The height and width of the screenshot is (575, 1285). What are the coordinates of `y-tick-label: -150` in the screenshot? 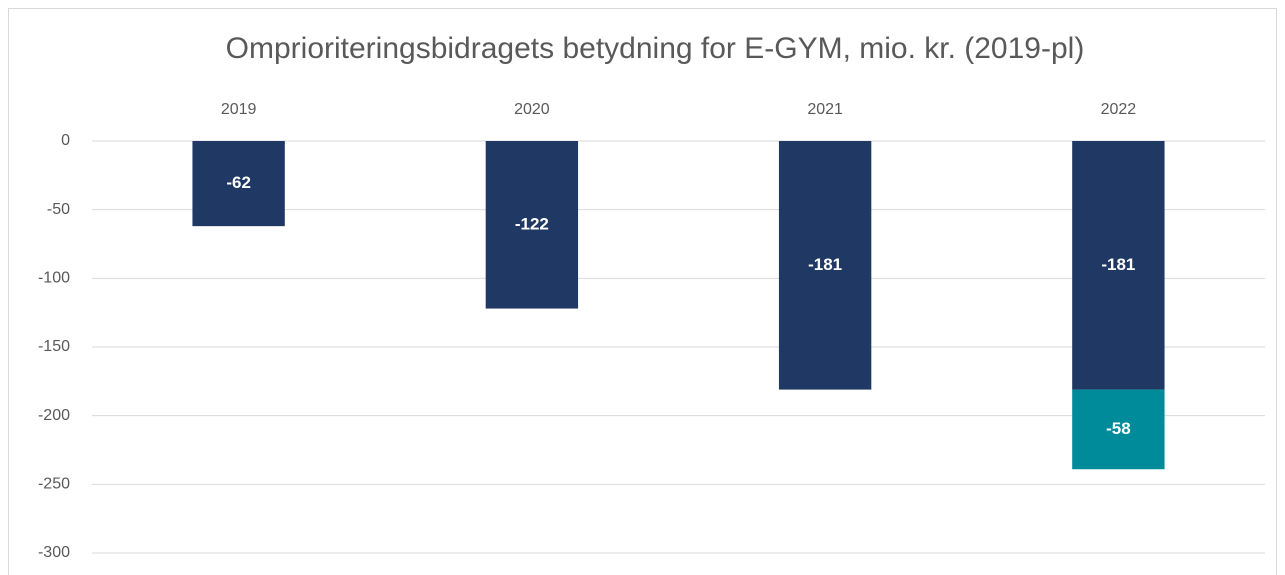 It's located at (54, 346).